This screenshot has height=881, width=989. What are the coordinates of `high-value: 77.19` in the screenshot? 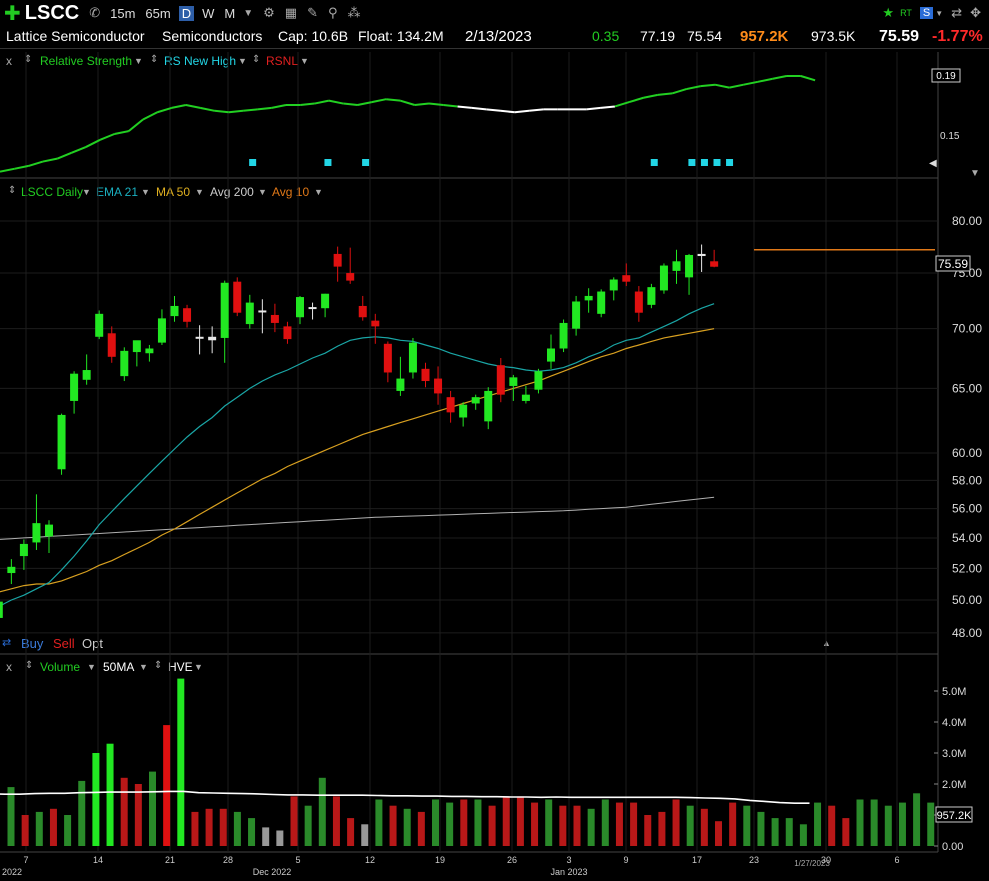 It's located at (658, 36).